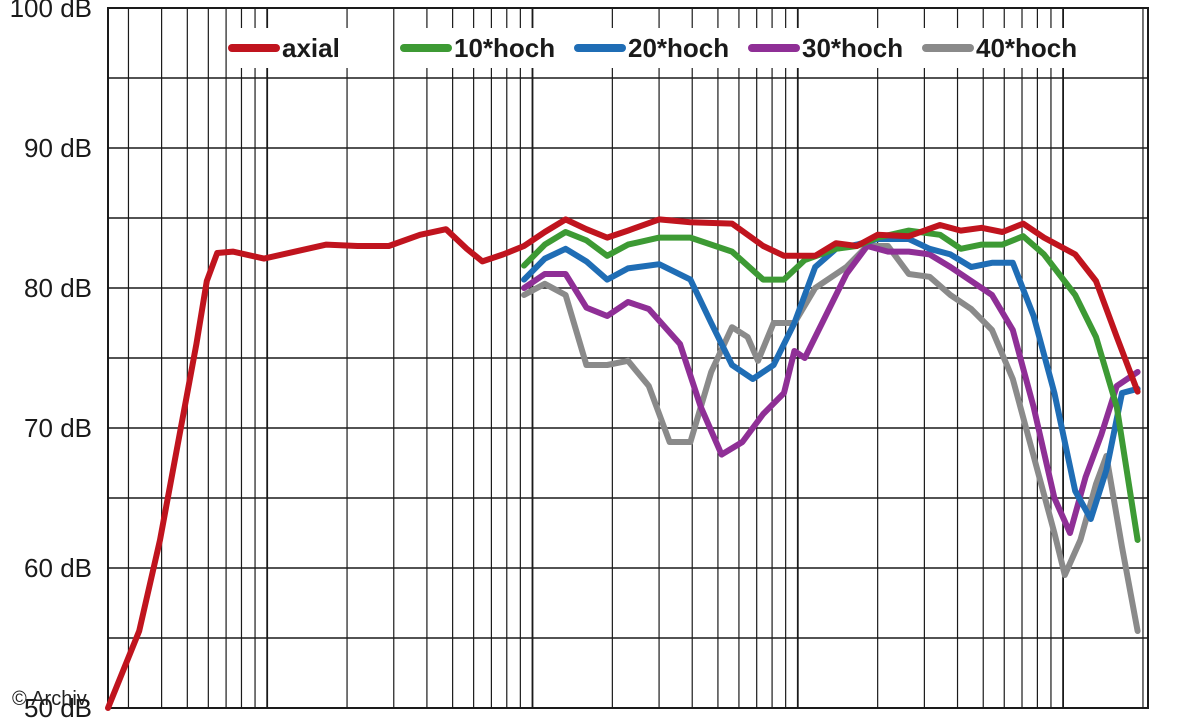  Describe the element at coordinates (58, 428) in the screenshot. I see `y-tick-label: 70 dB` at that location.